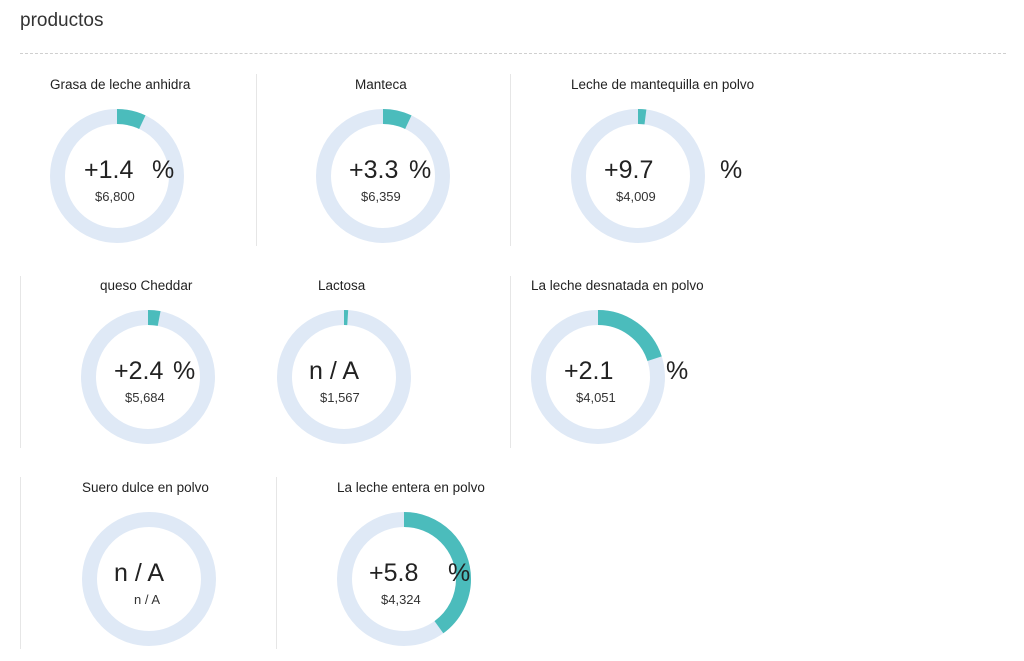 The height and width of the screenshot is (661, 1024). I want to click on change-value: +9.7, so click(629, 170).